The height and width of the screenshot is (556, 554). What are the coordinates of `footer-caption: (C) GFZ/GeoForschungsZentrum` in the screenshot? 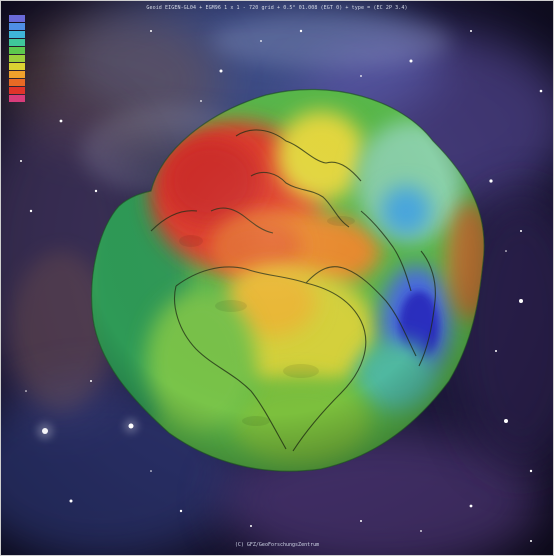 It's located at (277, 545).